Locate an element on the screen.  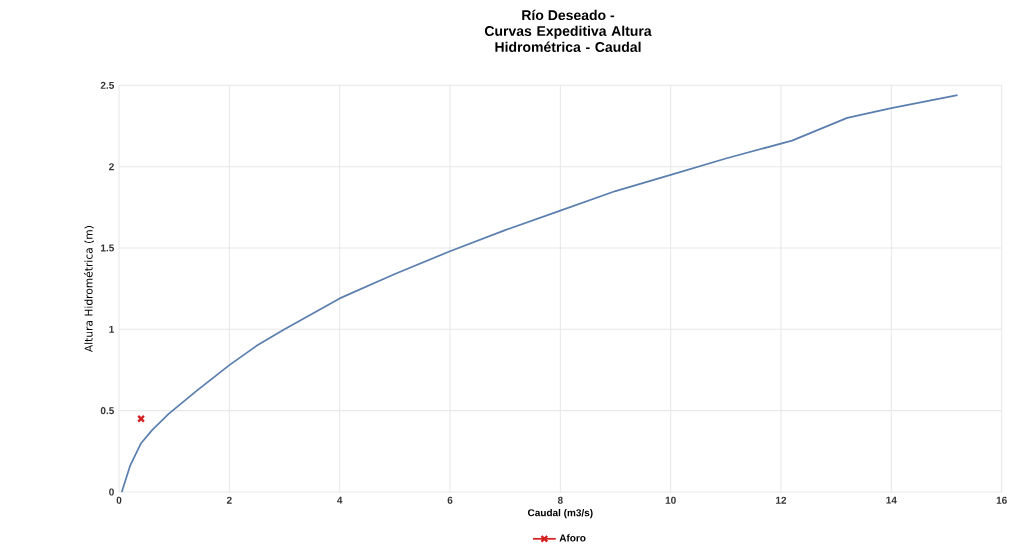
chart-title: Río Deseado - is located at coordinates (568, 15).